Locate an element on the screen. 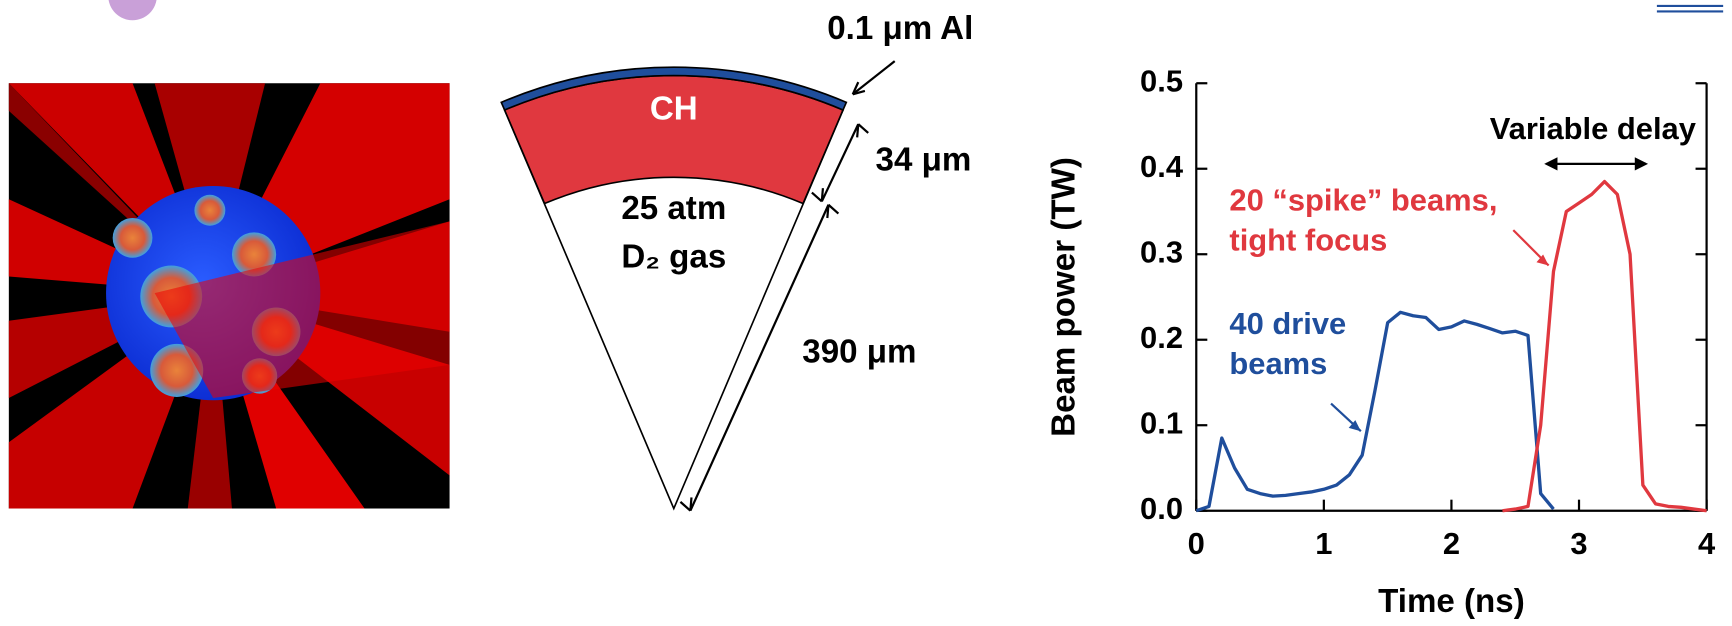  x-axis-label: Time (ns) is located at coordinates (1451, 601).